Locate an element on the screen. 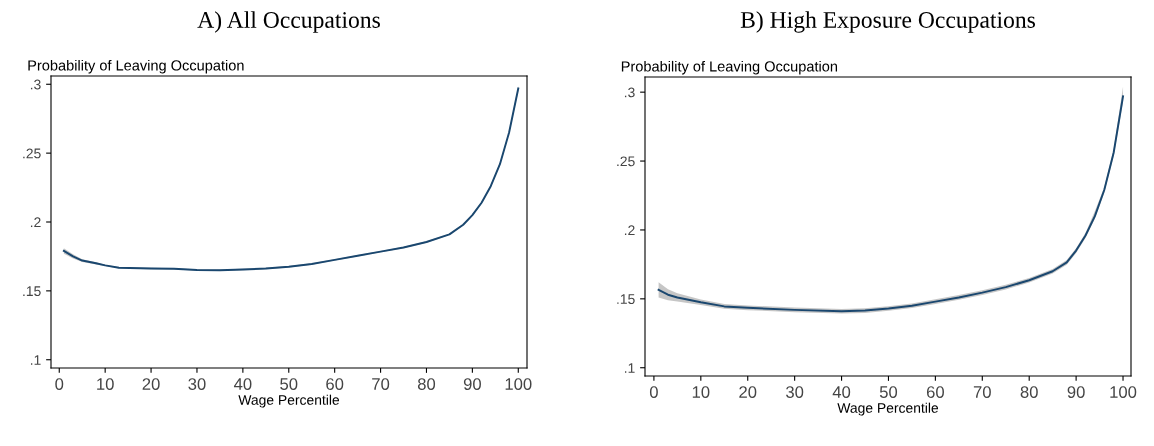 The image size is (1154, 446). chart-title: B) High Exposure Occupations is located at coordinates (888, 22).